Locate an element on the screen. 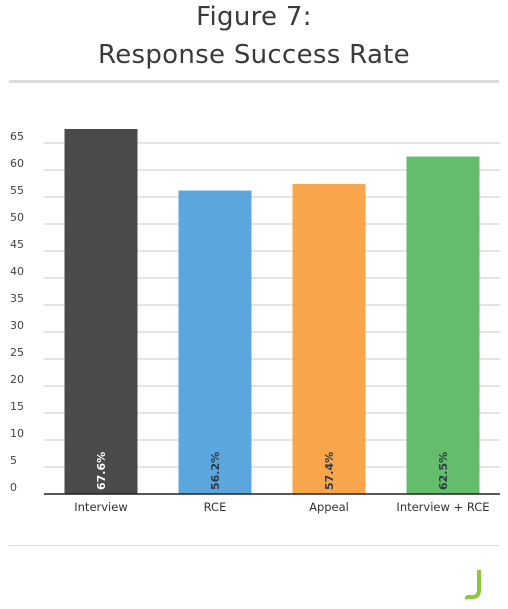 The width and height of the screenshot is (508, 609). y-tick-label: 30 is located at coordinates (17, 325).